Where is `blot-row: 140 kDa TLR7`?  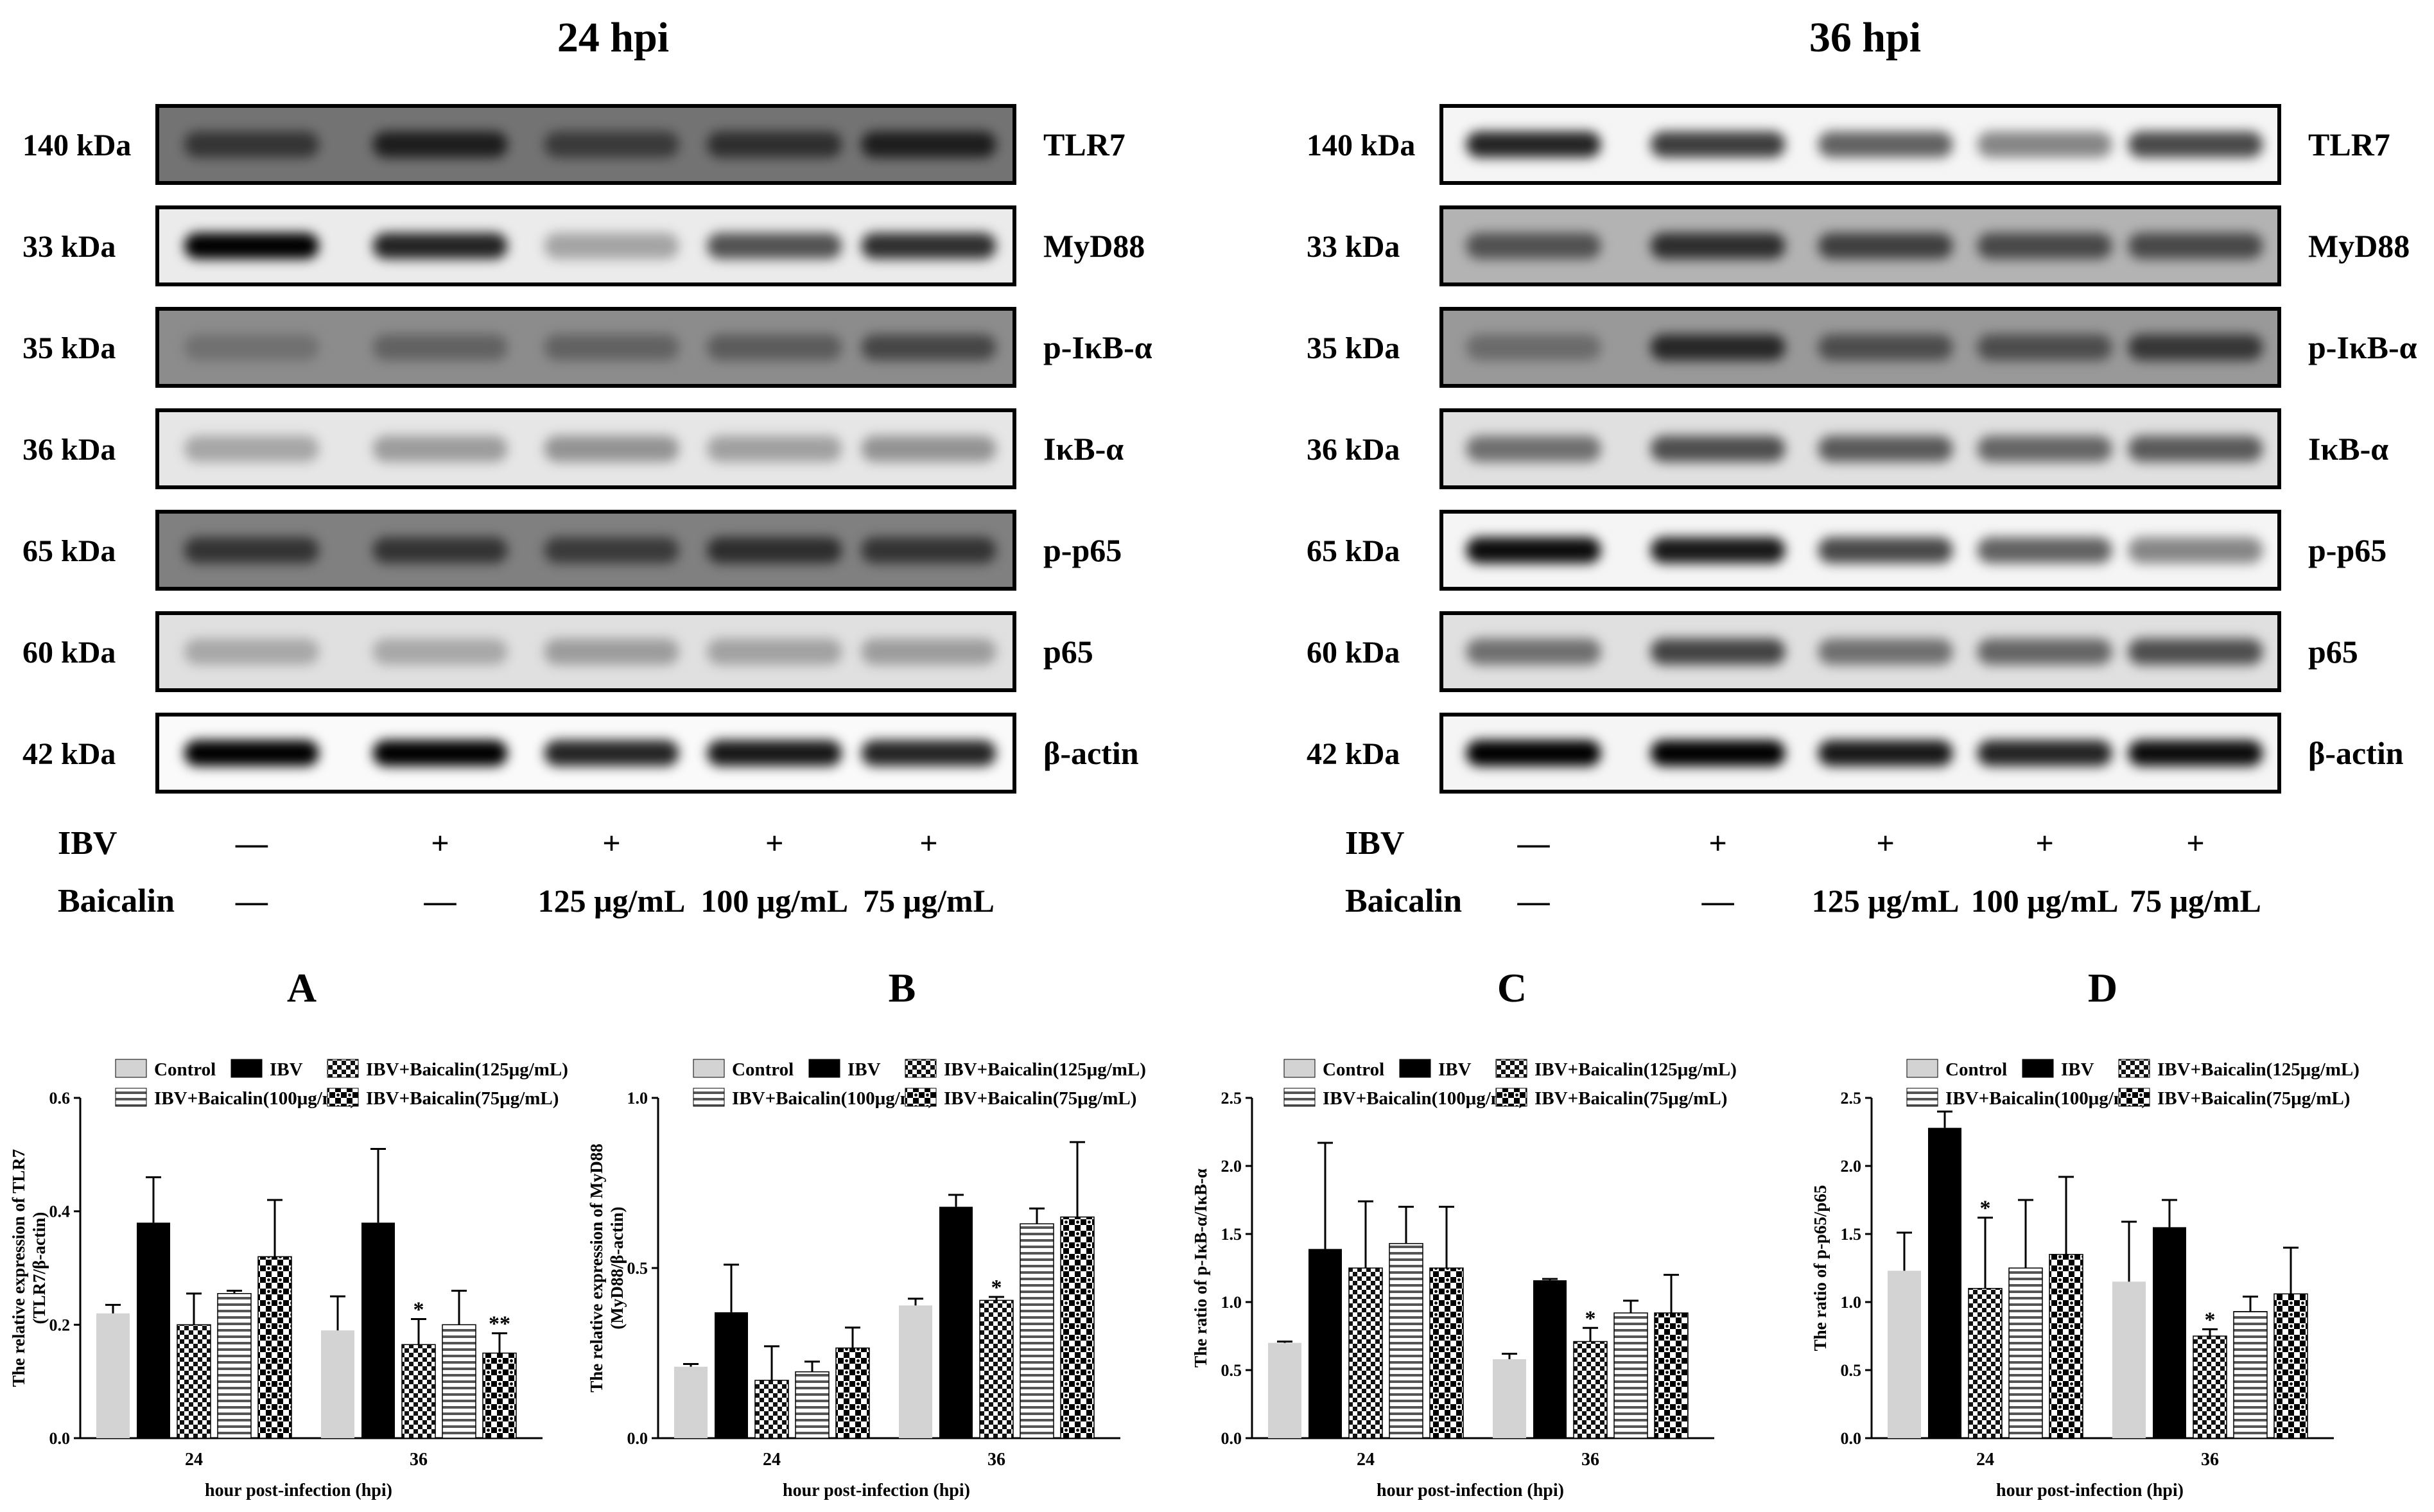 blot-row: 140 kDa TLR7 is located at coordinates (1848, 144).